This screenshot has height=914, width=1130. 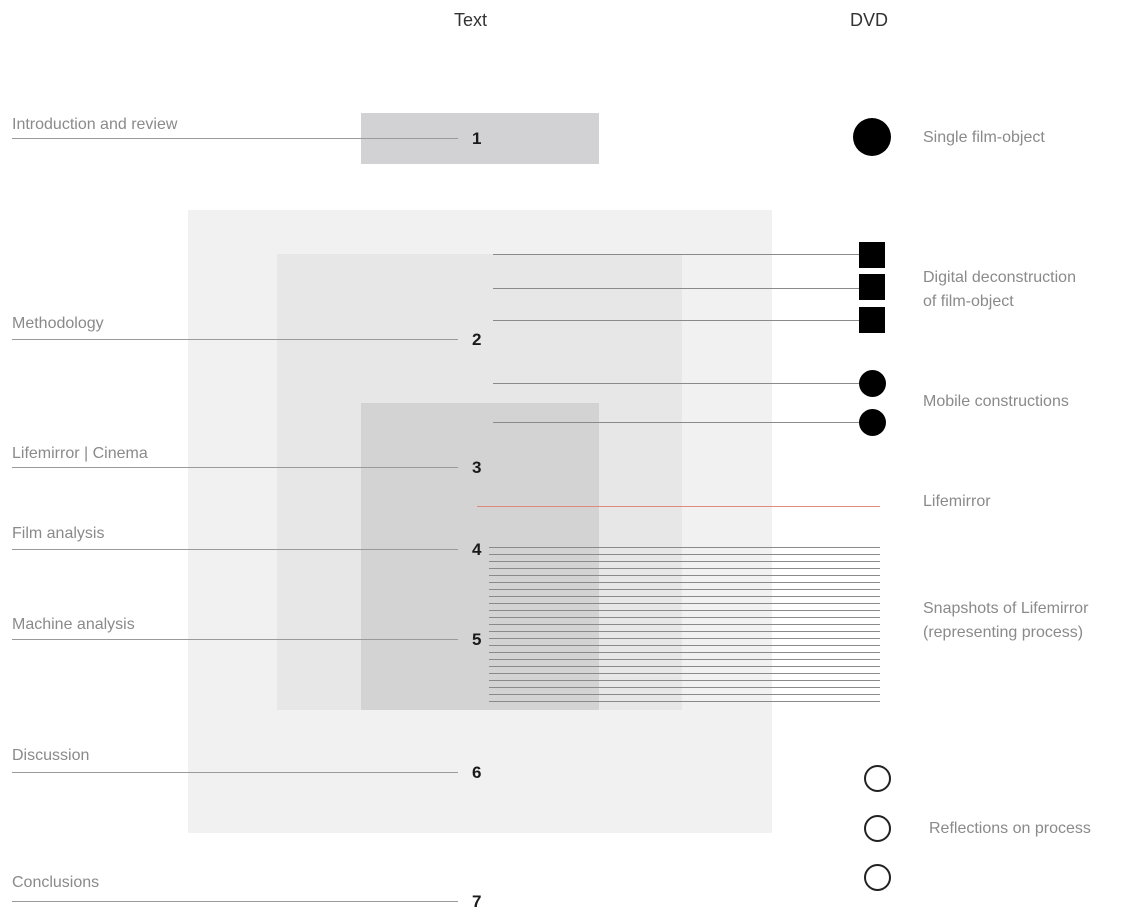 I want to click on chapter-number-1: 1, so click(x=477, y=138).